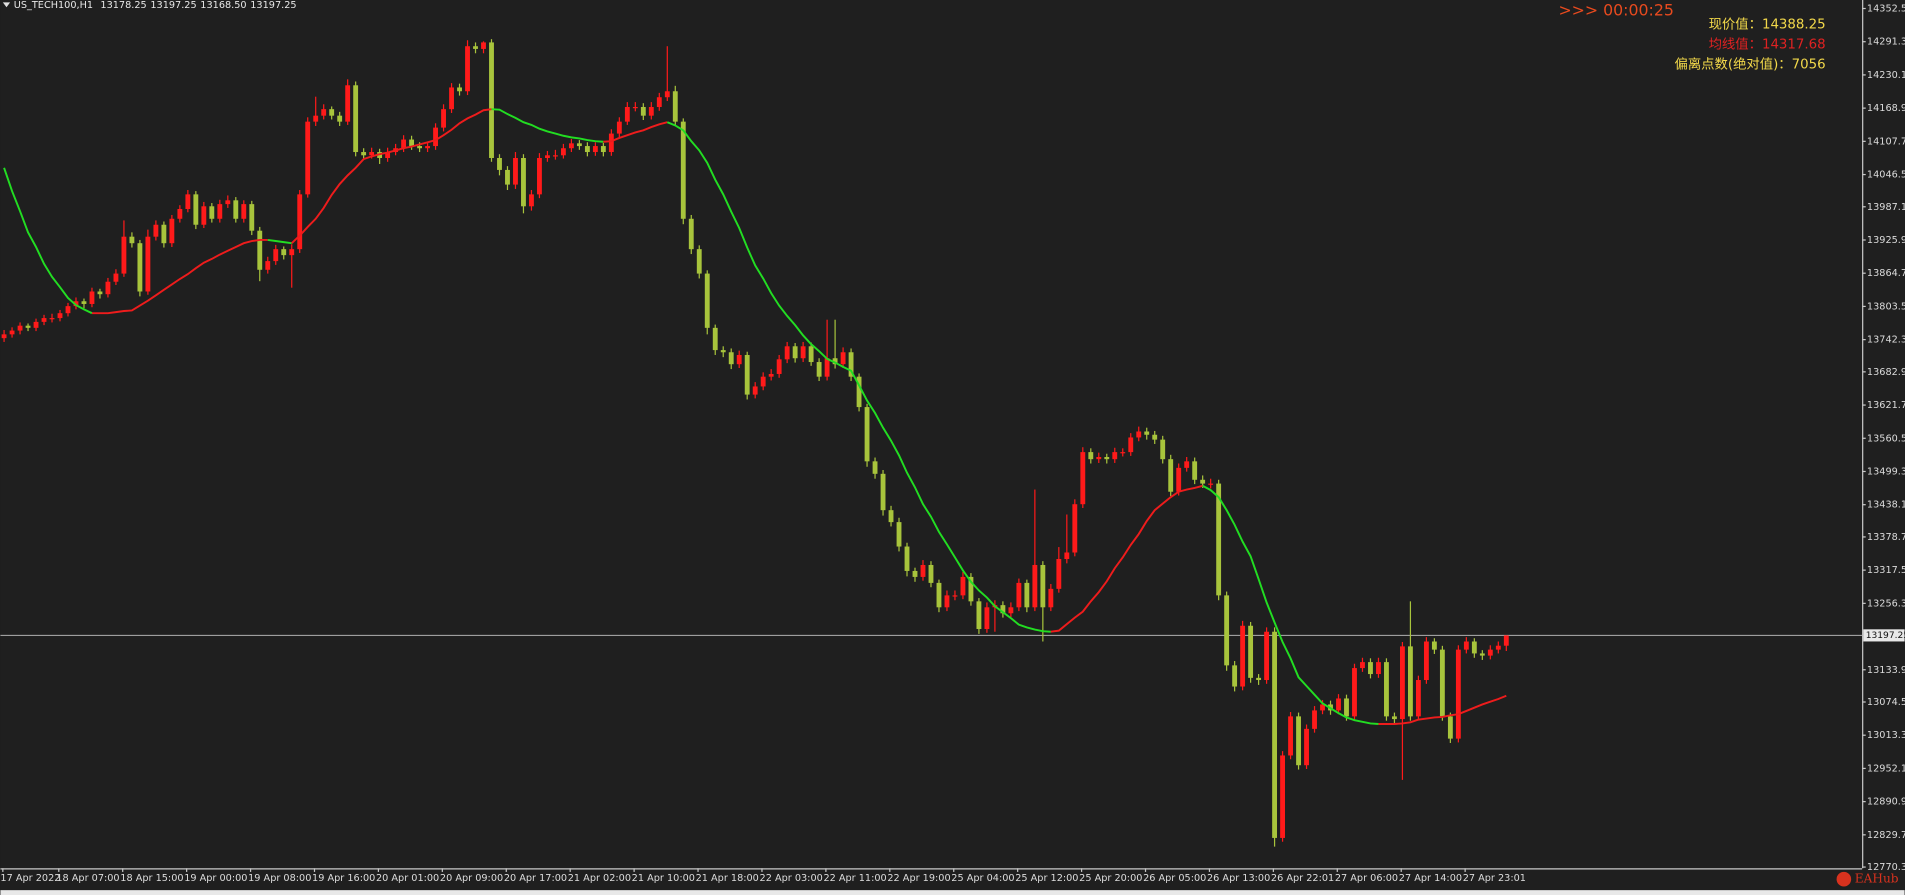 The width and height of the screenshot is (1905, 895). What do you see at coordinates (1430, 878) in the screenshot?
I see `x-tick-label: 27 Apr 14:00` at bounding box center [1430, 878].